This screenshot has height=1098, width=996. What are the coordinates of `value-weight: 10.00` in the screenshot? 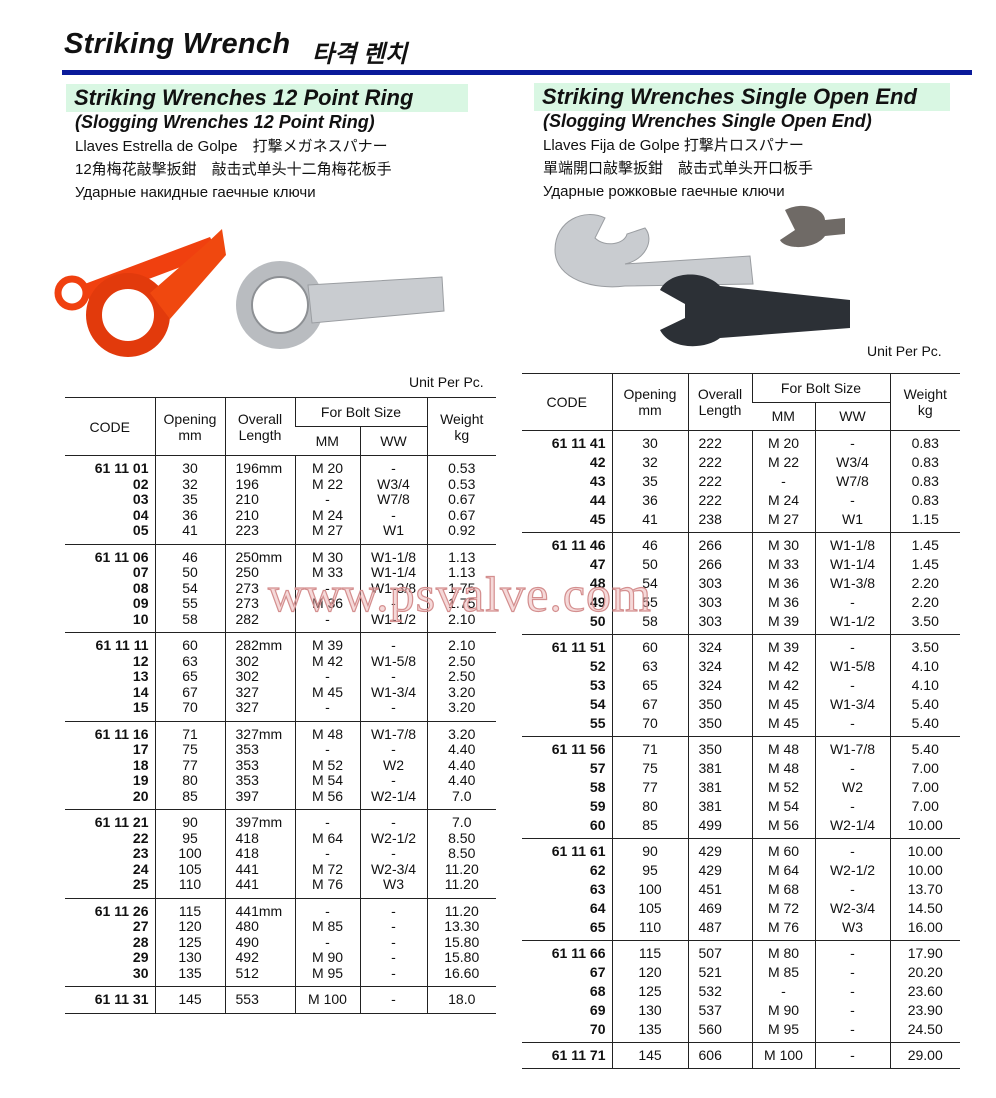 It's located at (925, 825).